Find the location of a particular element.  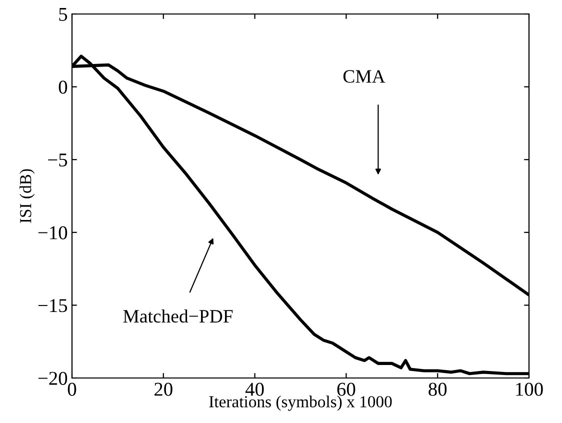

x-tick-label: 80 is located at coordinates (437, 389).